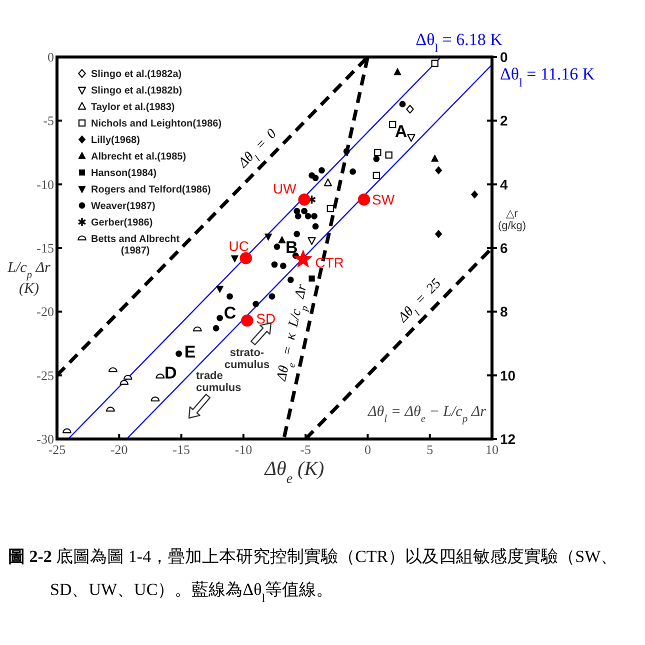 The image size is (645, 645). What do you see at coordinates (135, 245) in the screenshot?
I see `legend-label: Betts and Albrecht (1987)` at bounding box center [135, 245].